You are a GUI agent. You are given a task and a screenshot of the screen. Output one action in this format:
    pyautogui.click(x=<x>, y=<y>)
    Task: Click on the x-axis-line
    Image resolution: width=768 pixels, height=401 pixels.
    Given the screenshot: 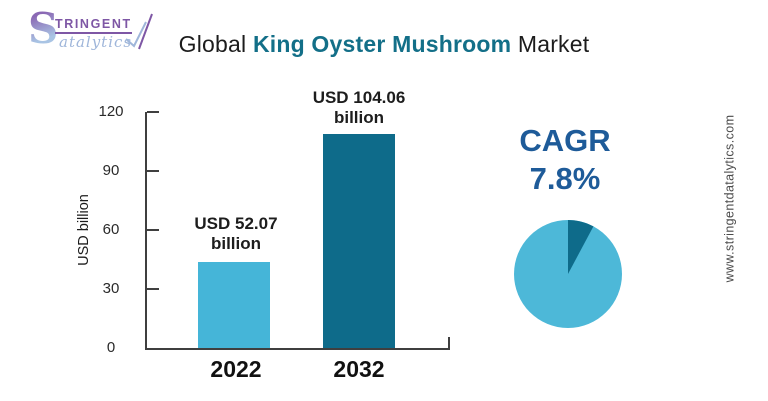 What is the action you would take?
    pyautogui.click(x=297, y=349)
    